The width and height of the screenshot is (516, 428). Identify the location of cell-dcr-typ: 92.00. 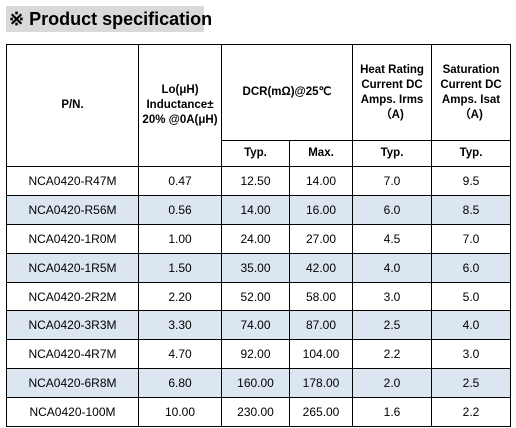
(255, 354).